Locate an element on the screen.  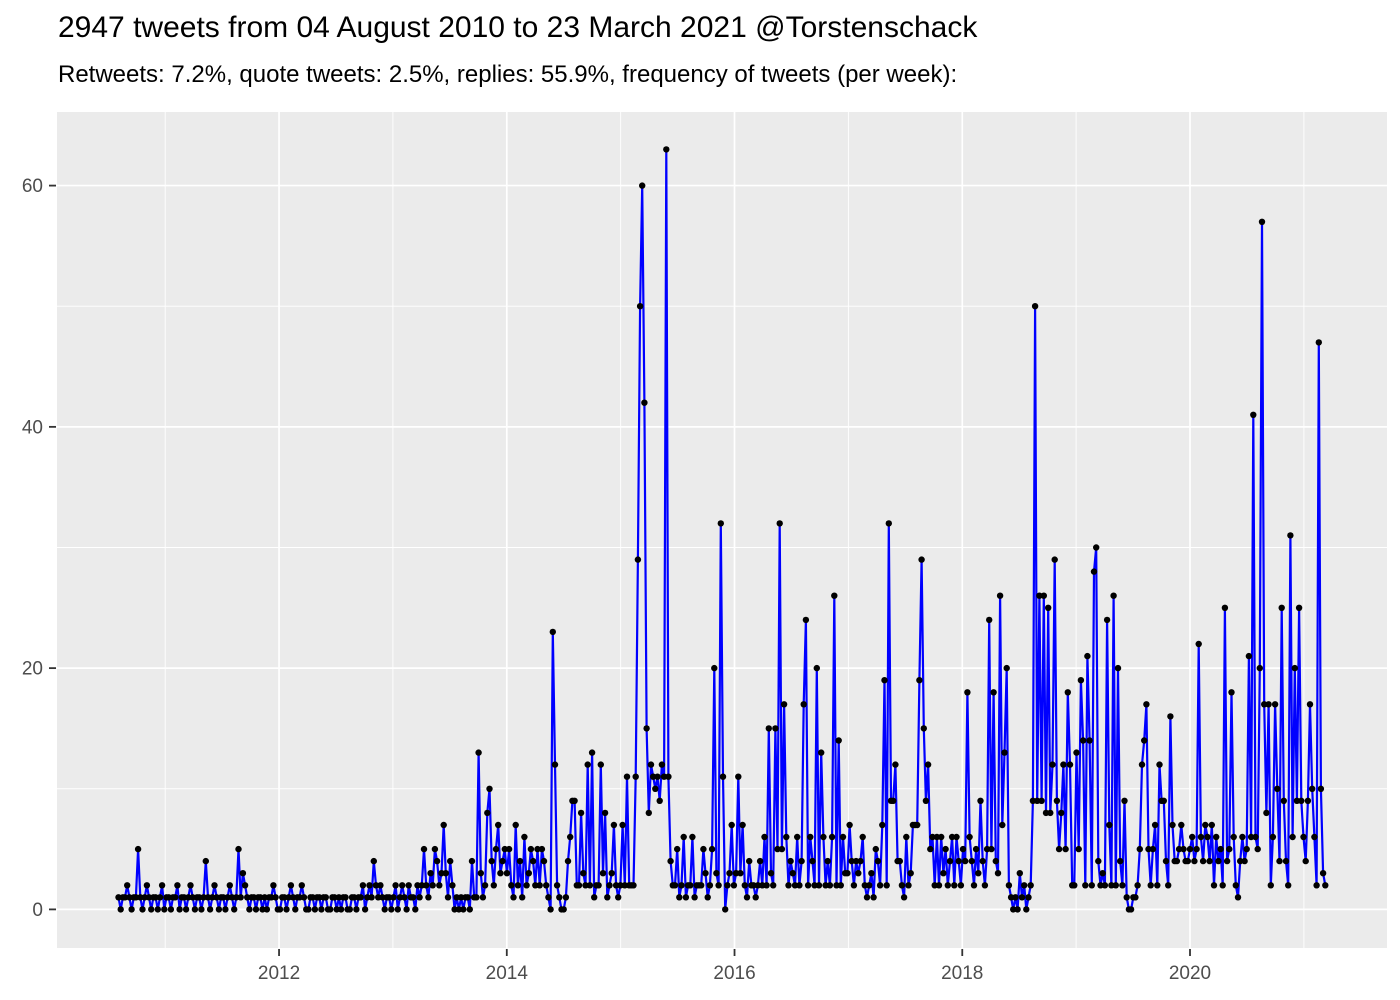
y-axis-tick-label: 0 is located at coordinates (37, 910).